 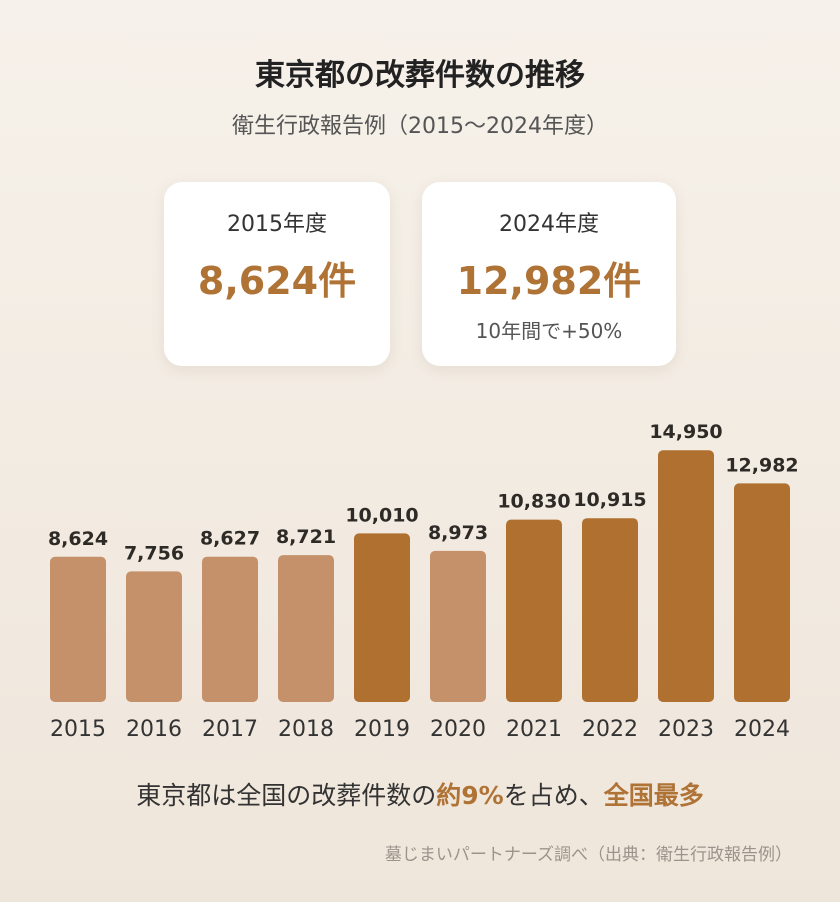 What do you see at coordinates (306, 729) in the screenshot?
I see `x-tick-2018: 2018` at bounding box center [306, 729].